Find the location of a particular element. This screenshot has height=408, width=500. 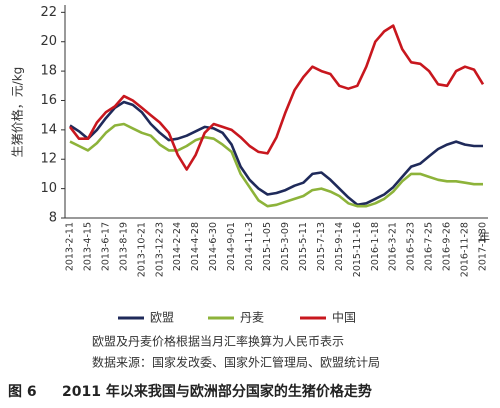

legend-label: 中国 is located at coordinates (344, 317).